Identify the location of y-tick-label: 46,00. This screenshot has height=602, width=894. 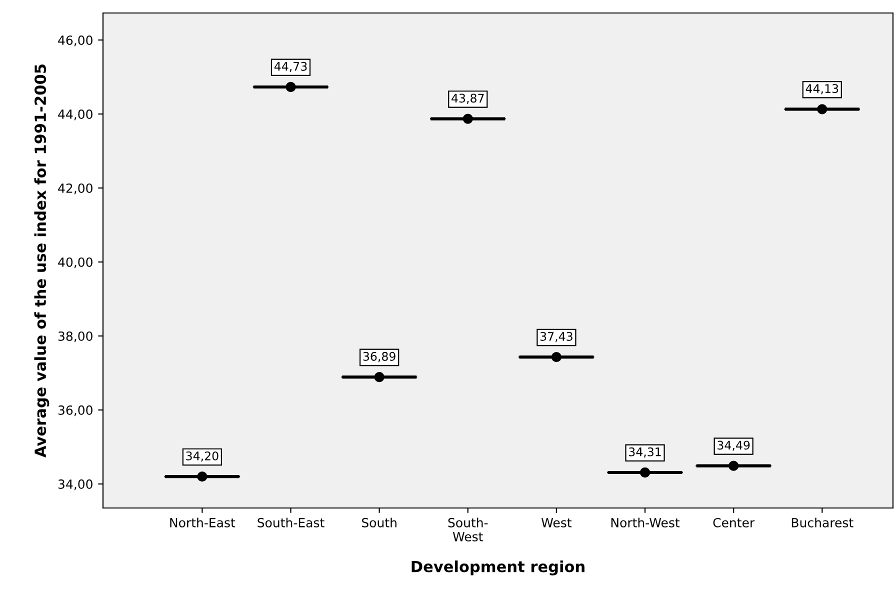
(75, 40).